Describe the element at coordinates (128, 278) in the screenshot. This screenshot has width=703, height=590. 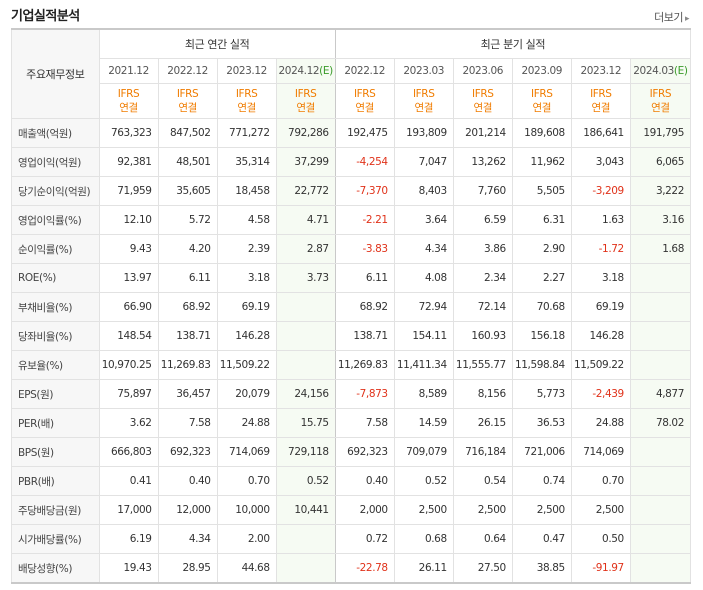
I see `table-cell: 13.97` at that location.